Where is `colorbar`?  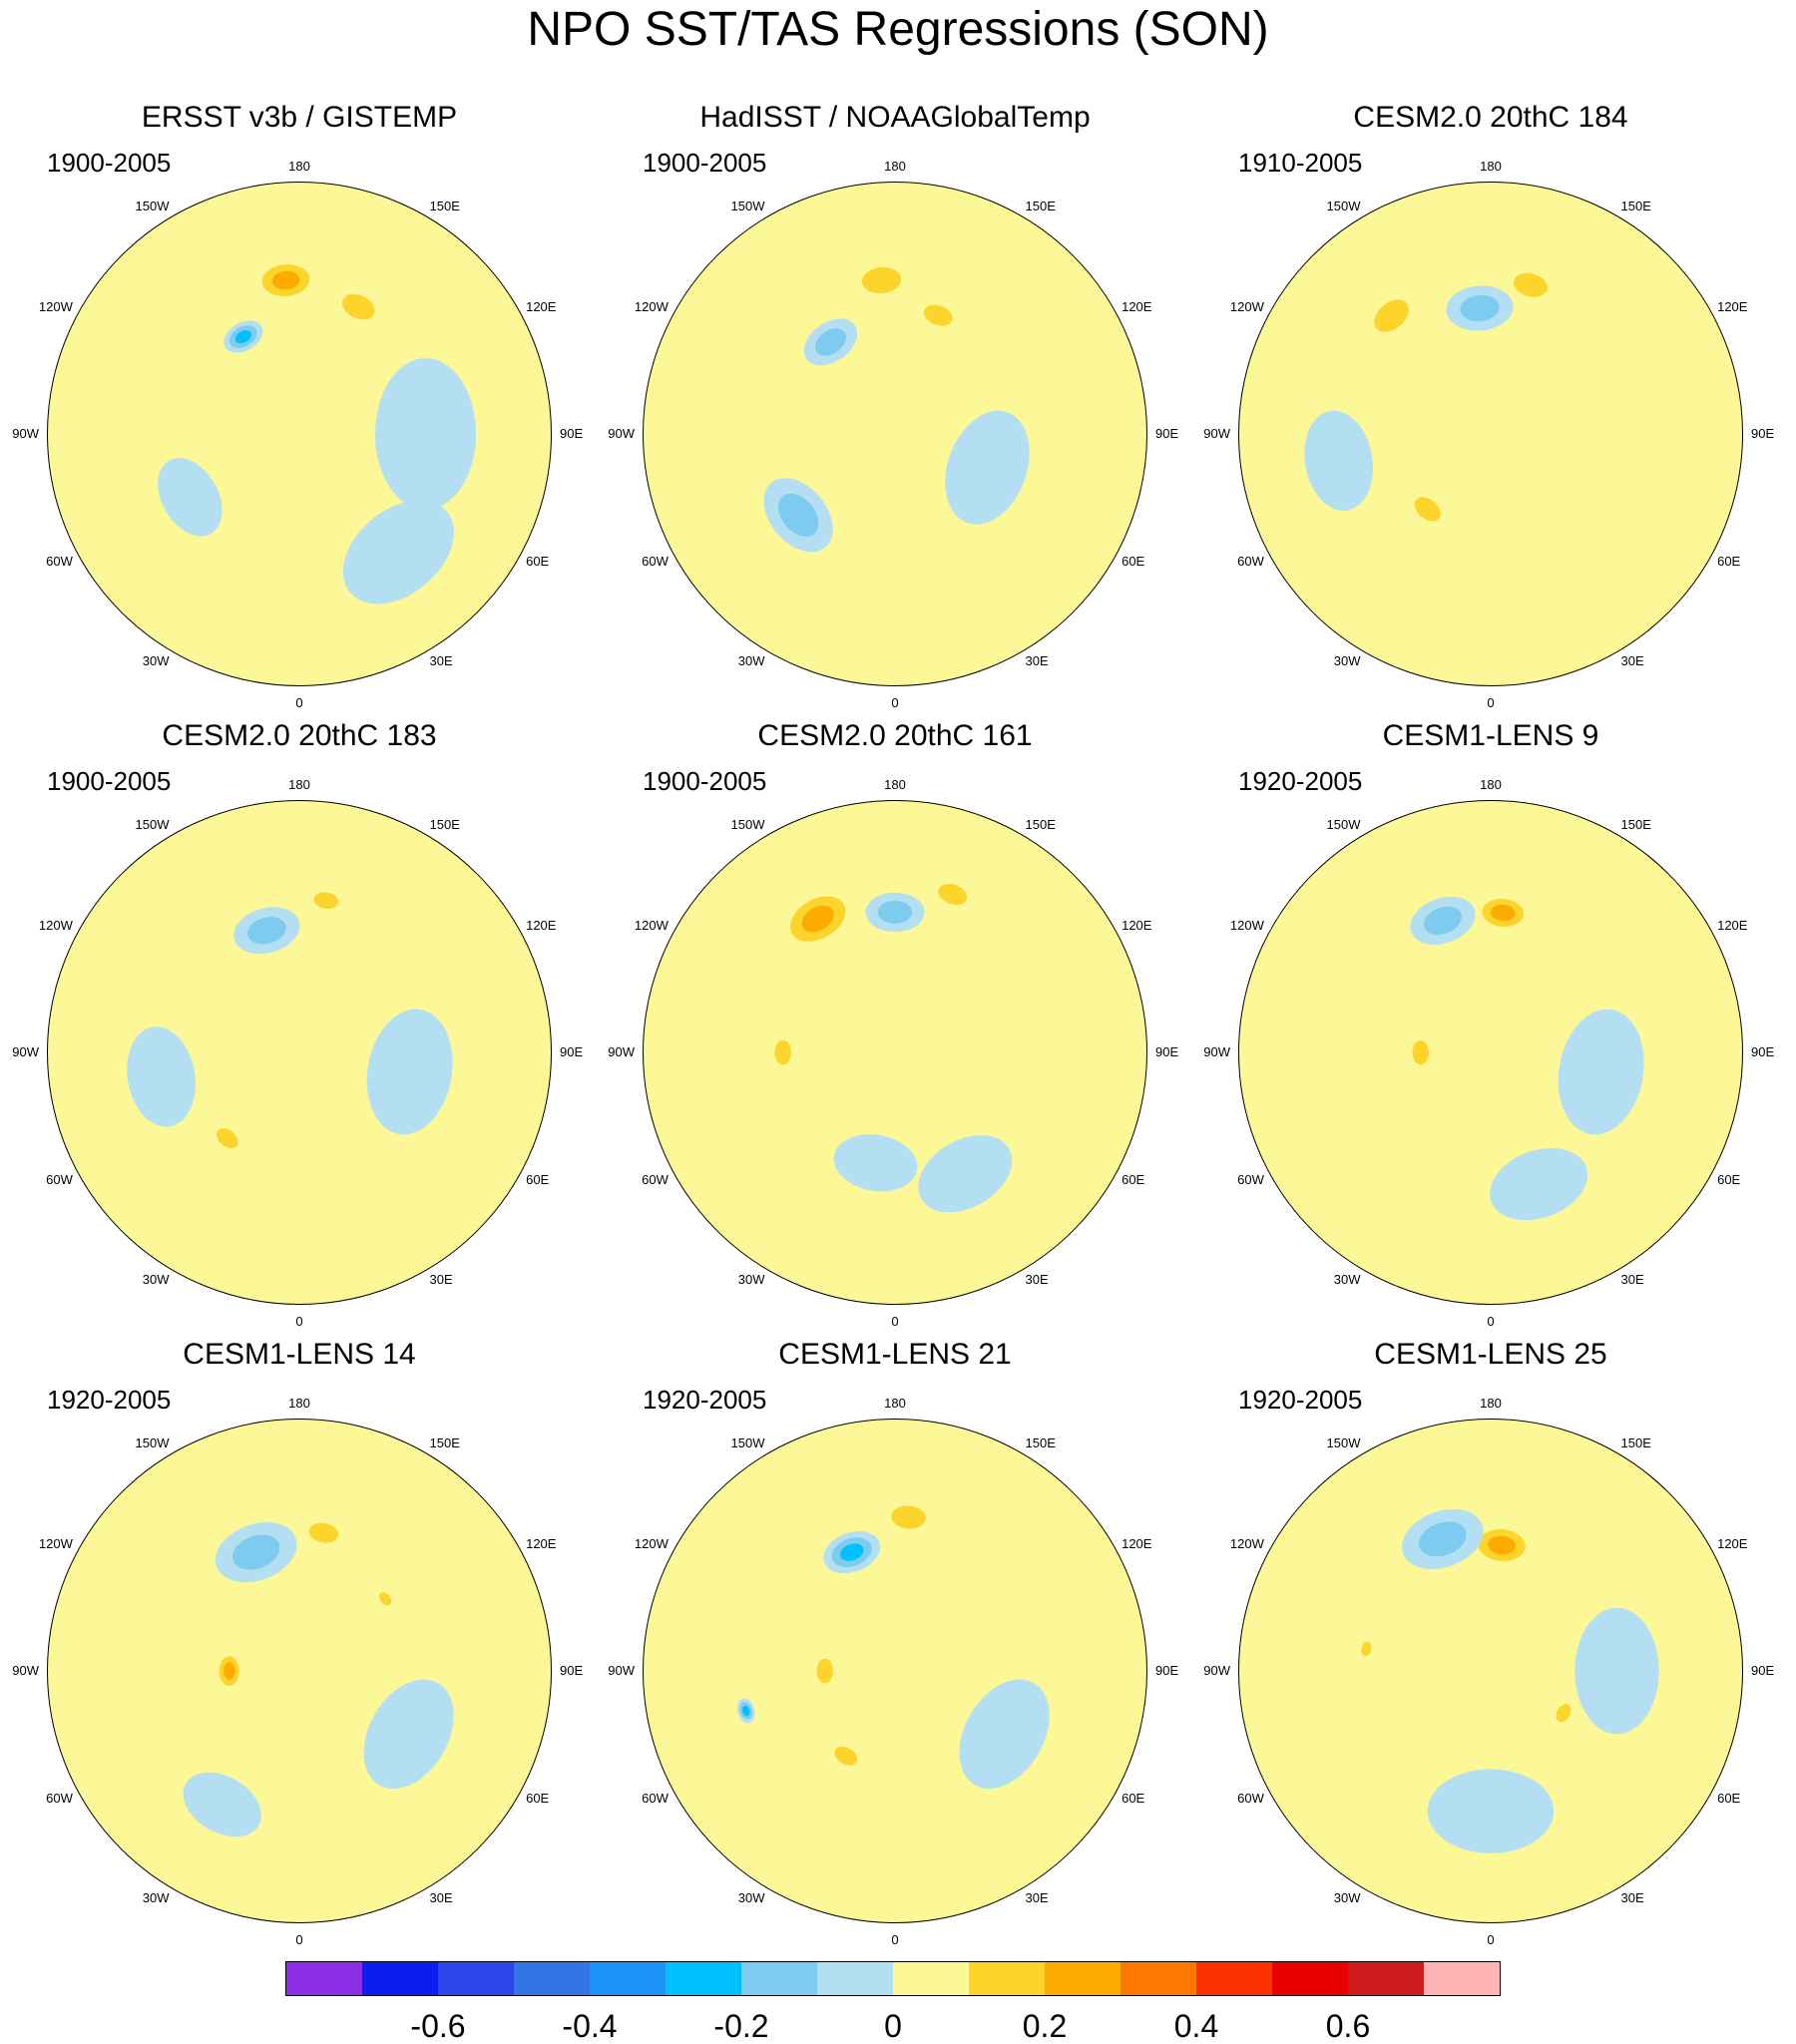
colorbar is located at coordinates (893, 1978).